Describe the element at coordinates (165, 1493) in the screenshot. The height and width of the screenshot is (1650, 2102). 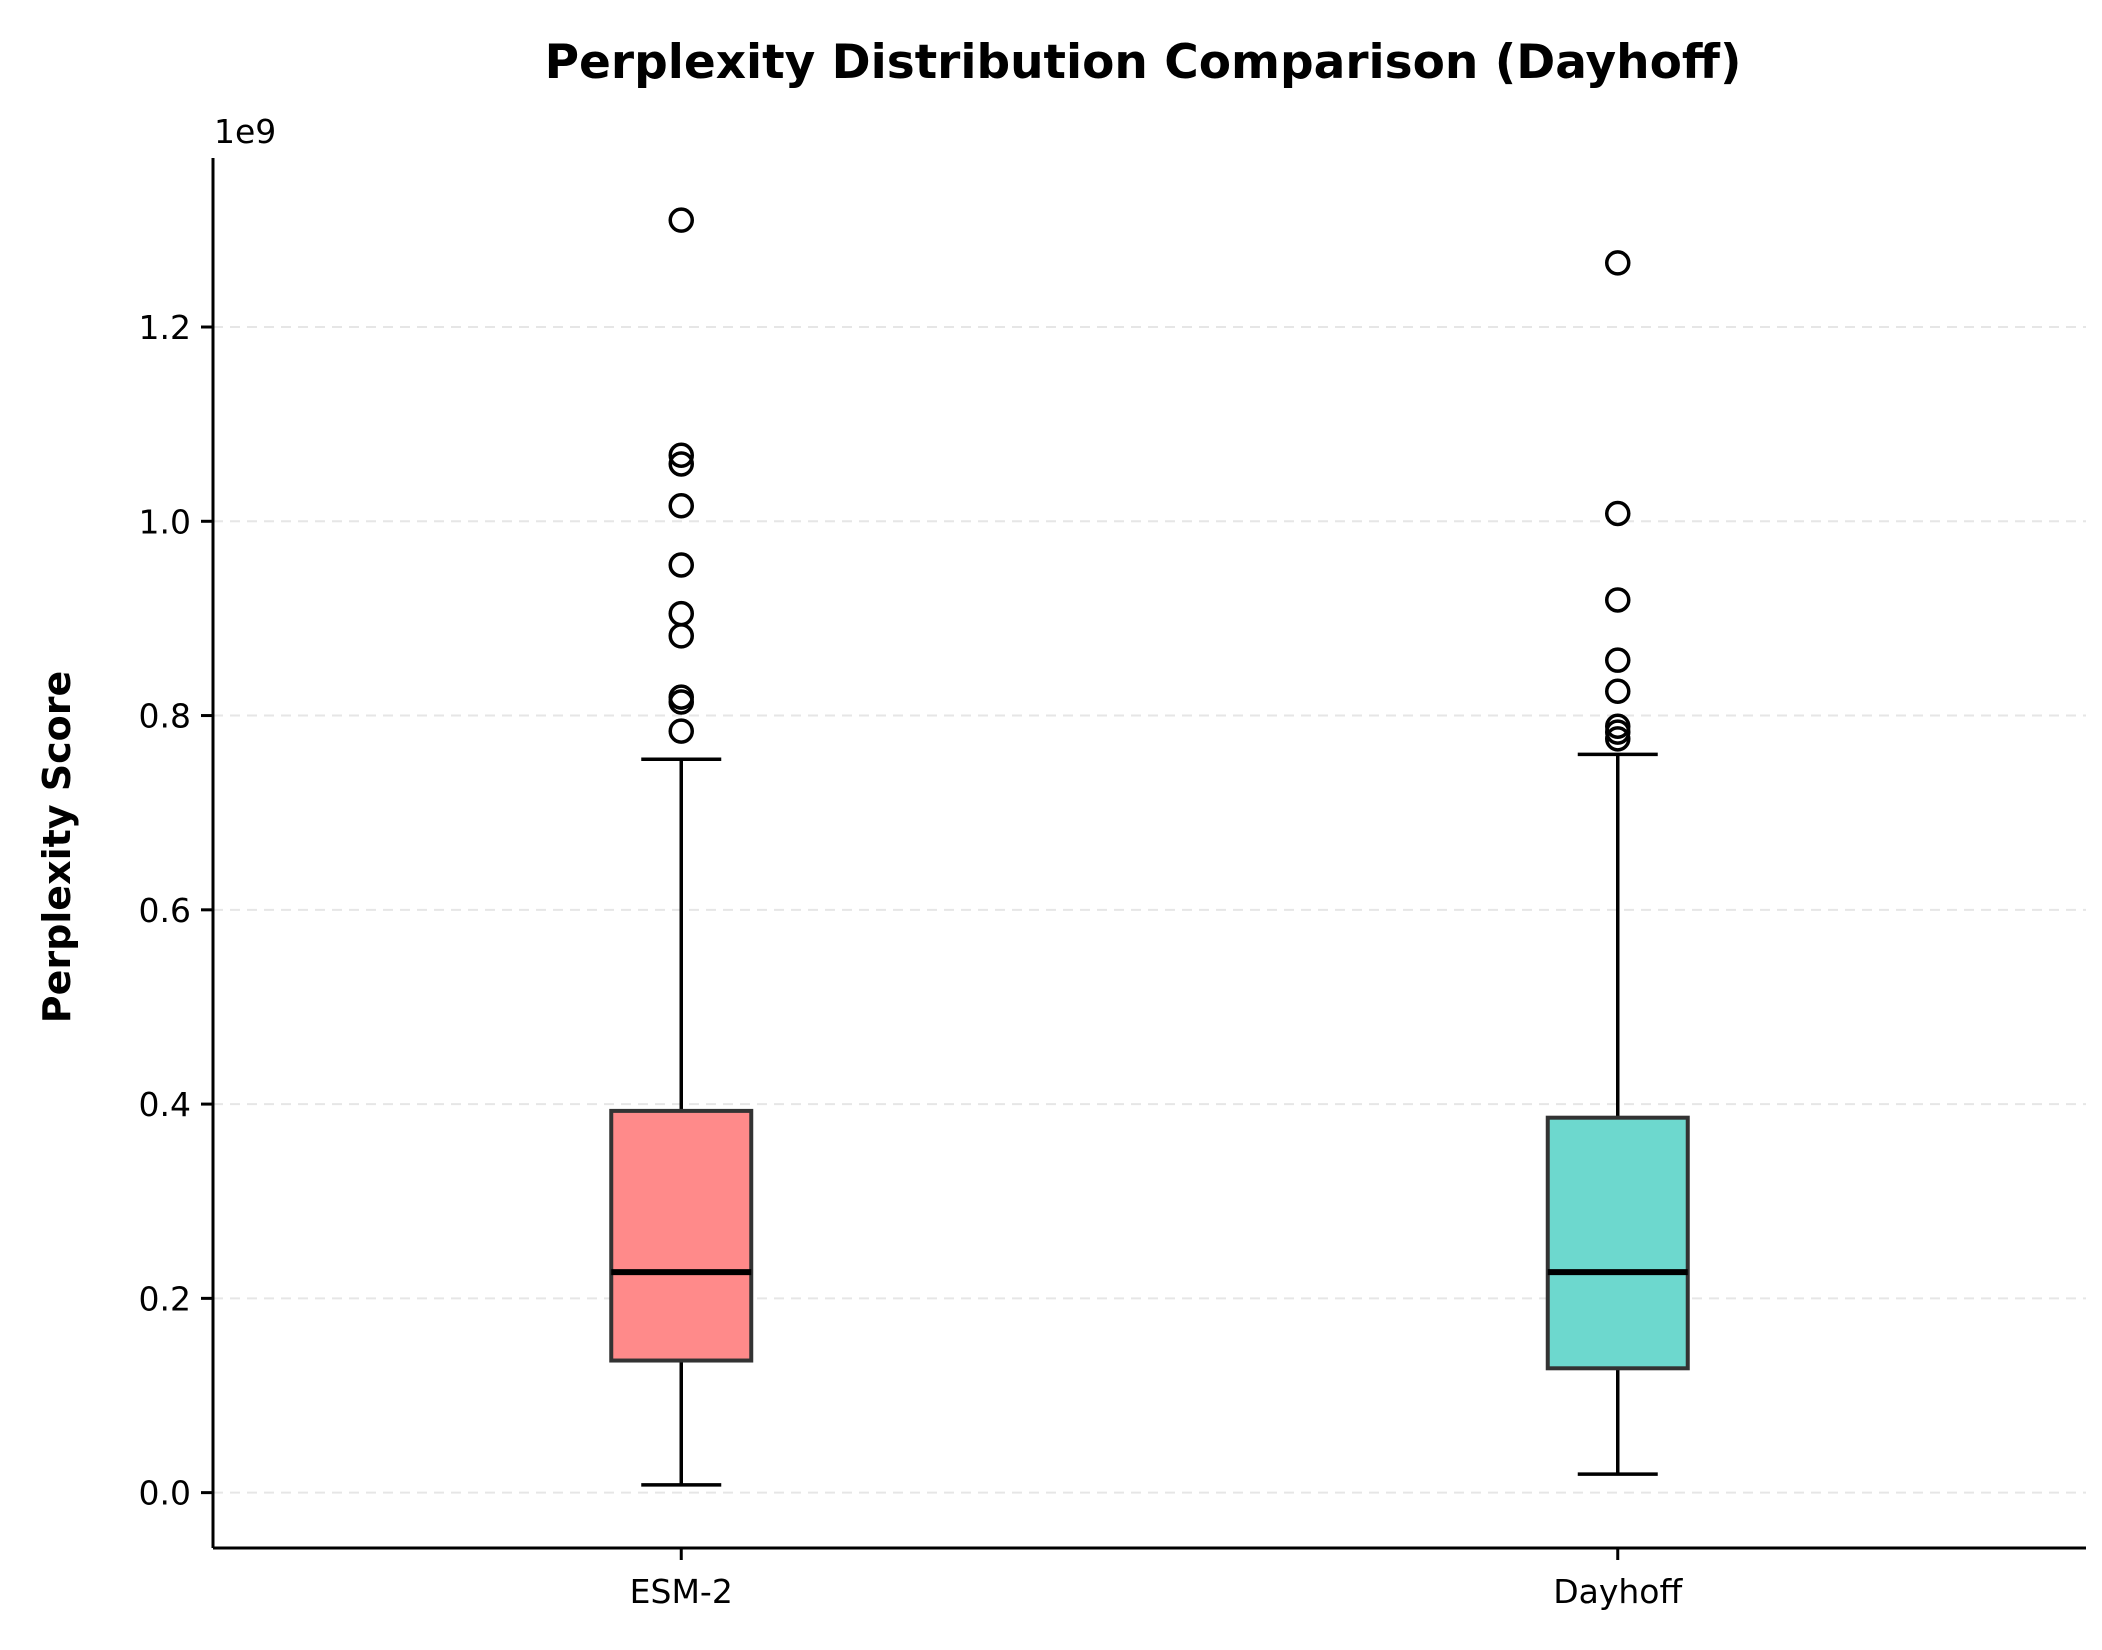
I see `y-tick-label: 0.0` at that location.